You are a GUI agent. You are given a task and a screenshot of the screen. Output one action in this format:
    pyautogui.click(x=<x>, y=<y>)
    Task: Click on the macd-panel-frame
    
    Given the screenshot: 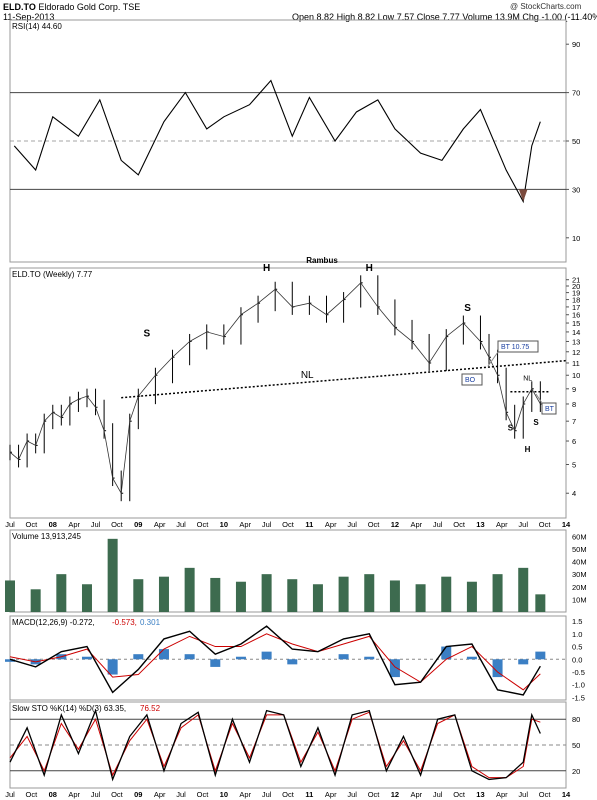 What is the action you would take?
    pyautogui.click(x=288, y=658)
    